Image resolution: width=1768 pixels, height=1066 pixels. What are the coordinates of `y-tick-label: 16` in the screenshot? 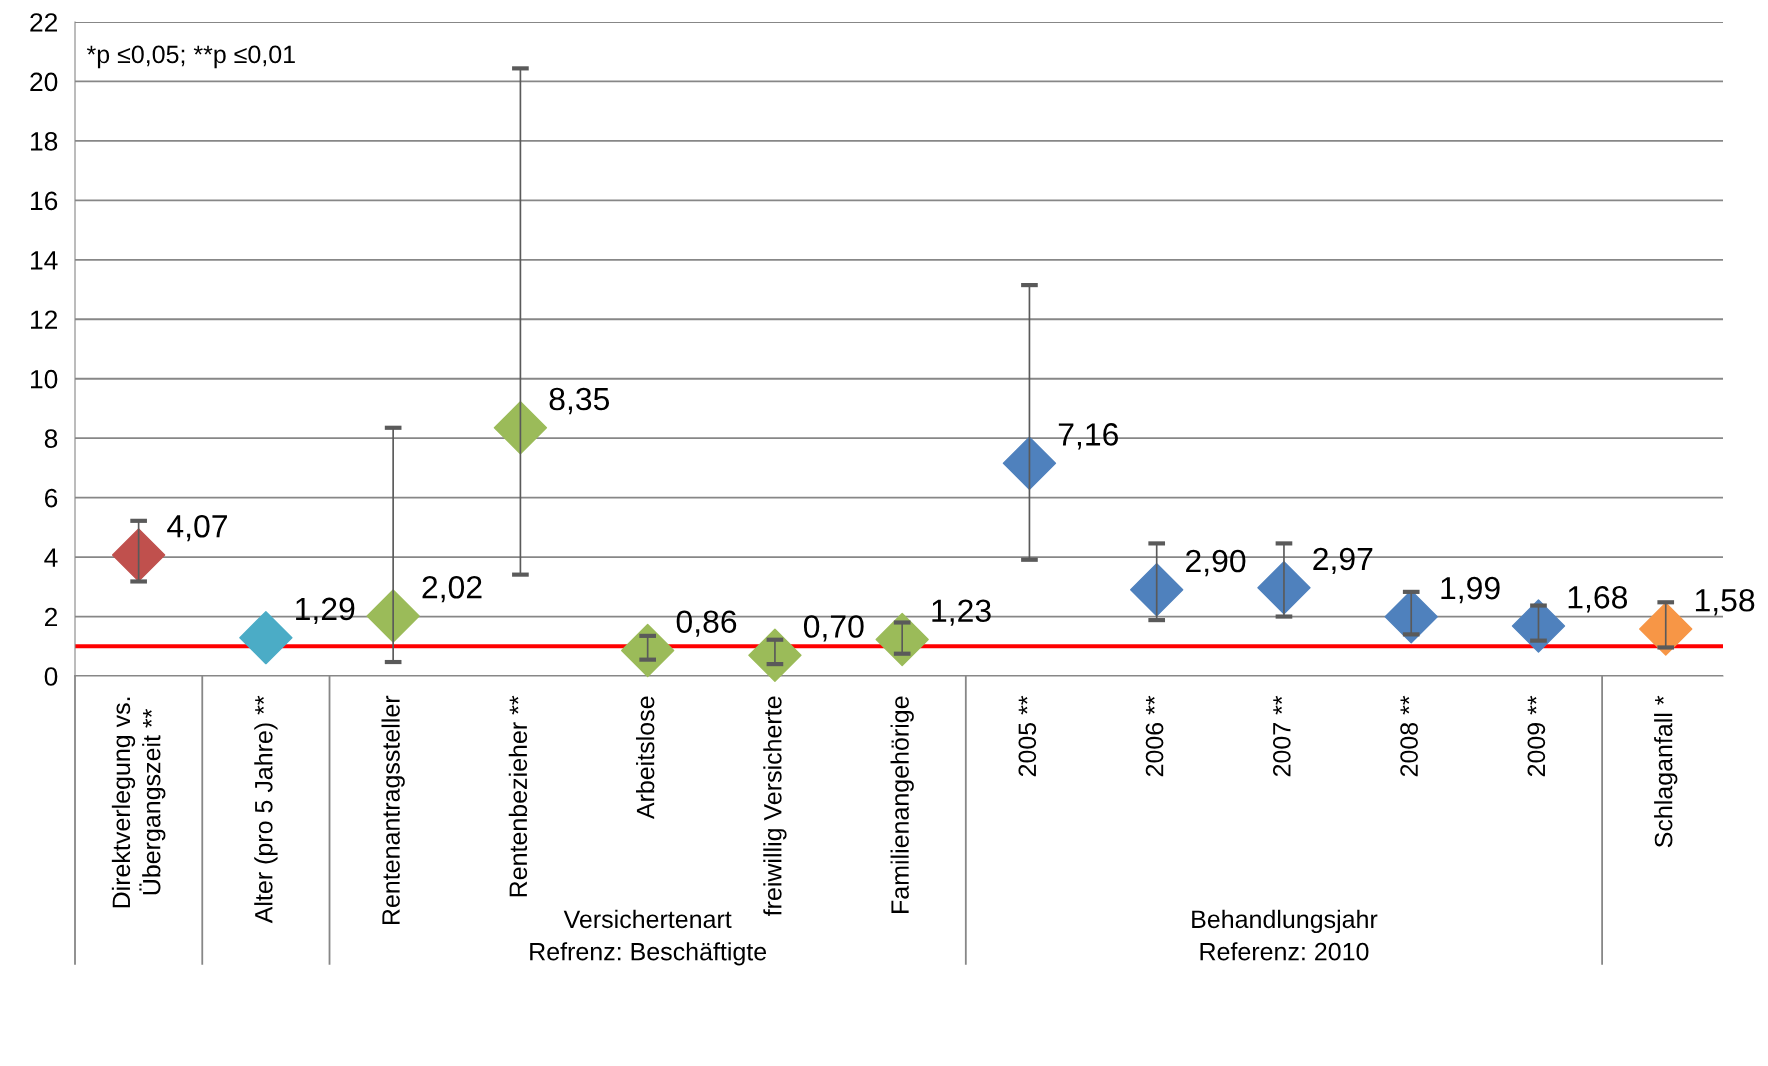 It's located at (44, 201).